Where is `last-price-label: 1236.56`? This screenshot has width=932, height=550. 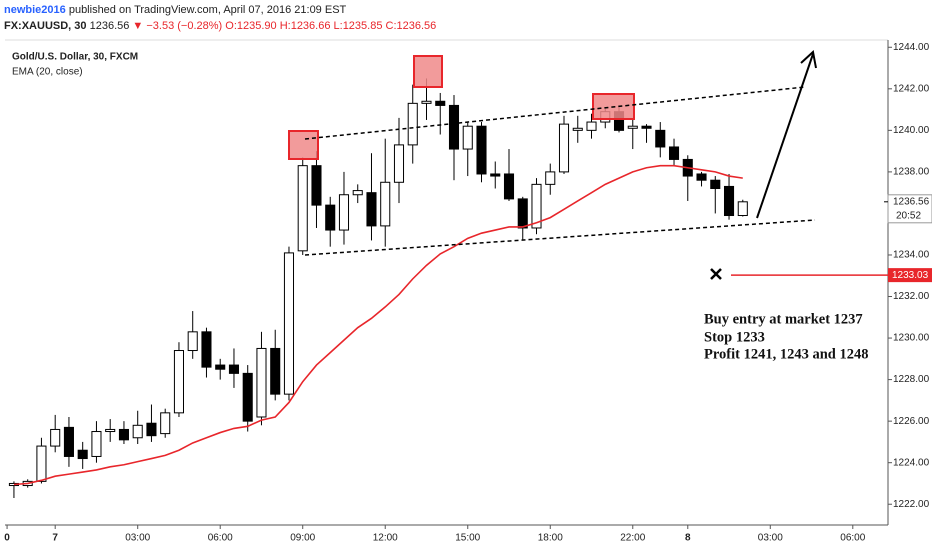
last-price-label: 1236.56 is located at coordinates (911, 201).